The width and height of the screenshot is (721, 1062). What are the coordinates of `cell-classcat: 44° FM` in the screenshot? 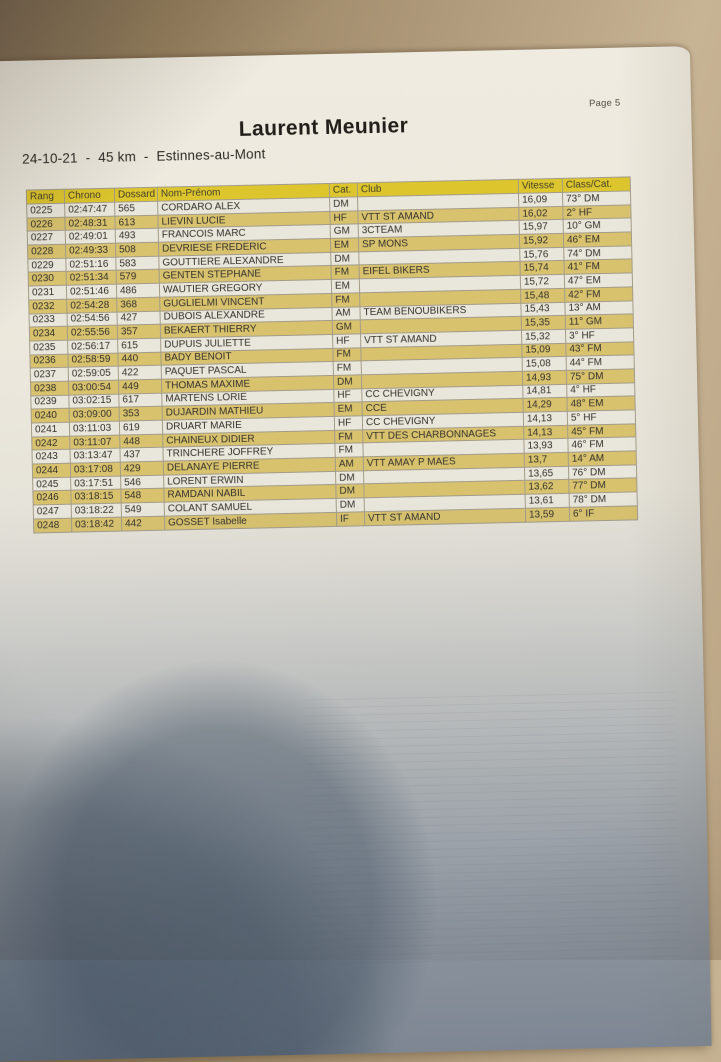 It's located at (600, 363).